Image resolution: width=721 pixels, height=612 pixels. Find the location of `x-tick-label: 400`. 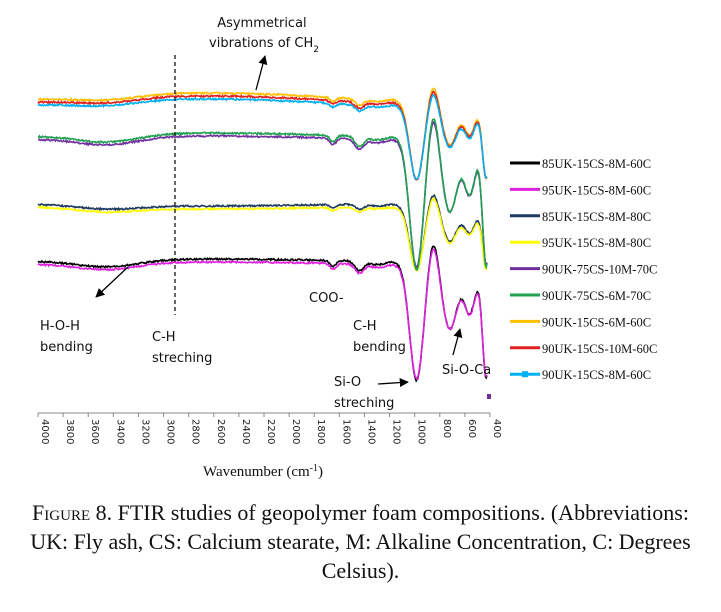

x-tick-label: 400 is located at coordinates (496, 428).